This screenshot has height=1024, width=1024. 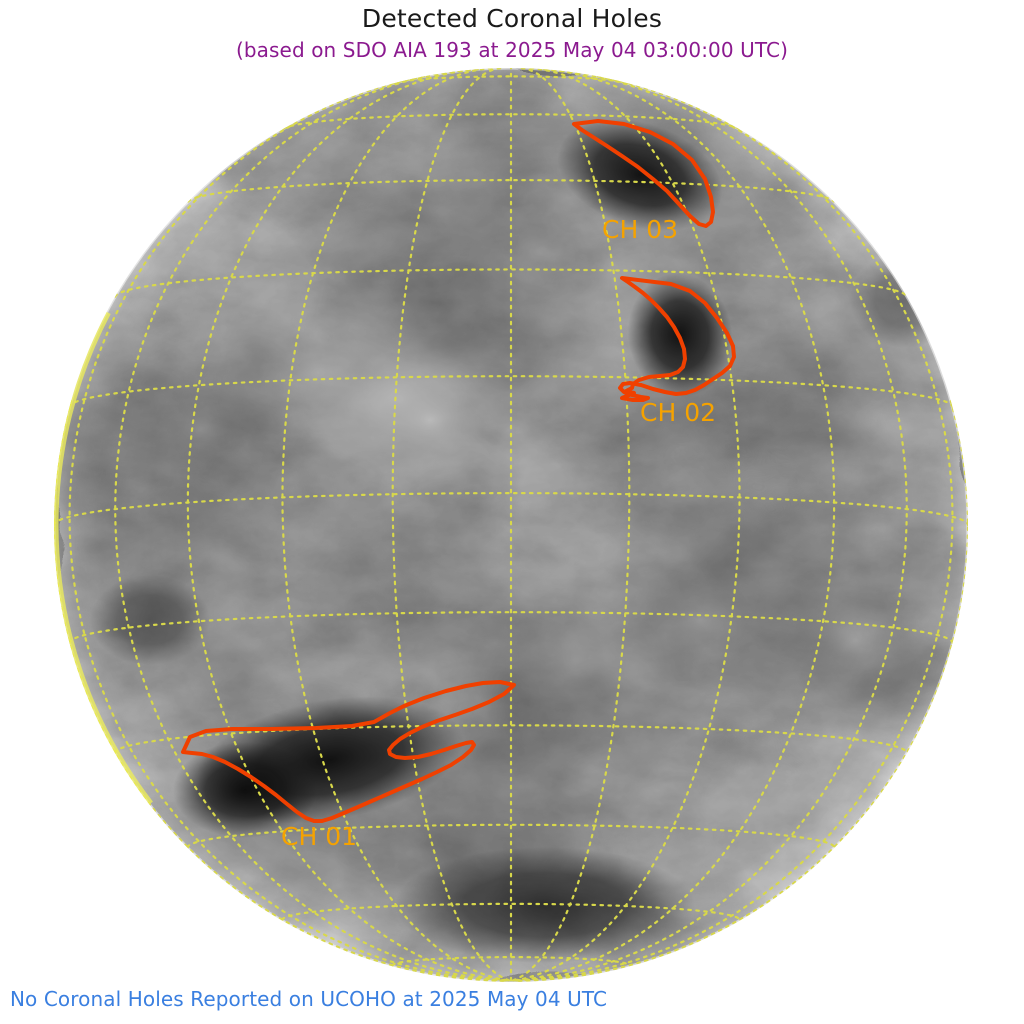 What do you see at coordinates (348, 751) in the screenshot?
I see `coronal-hole-contour-ch01` at bounding box center [348, 751].